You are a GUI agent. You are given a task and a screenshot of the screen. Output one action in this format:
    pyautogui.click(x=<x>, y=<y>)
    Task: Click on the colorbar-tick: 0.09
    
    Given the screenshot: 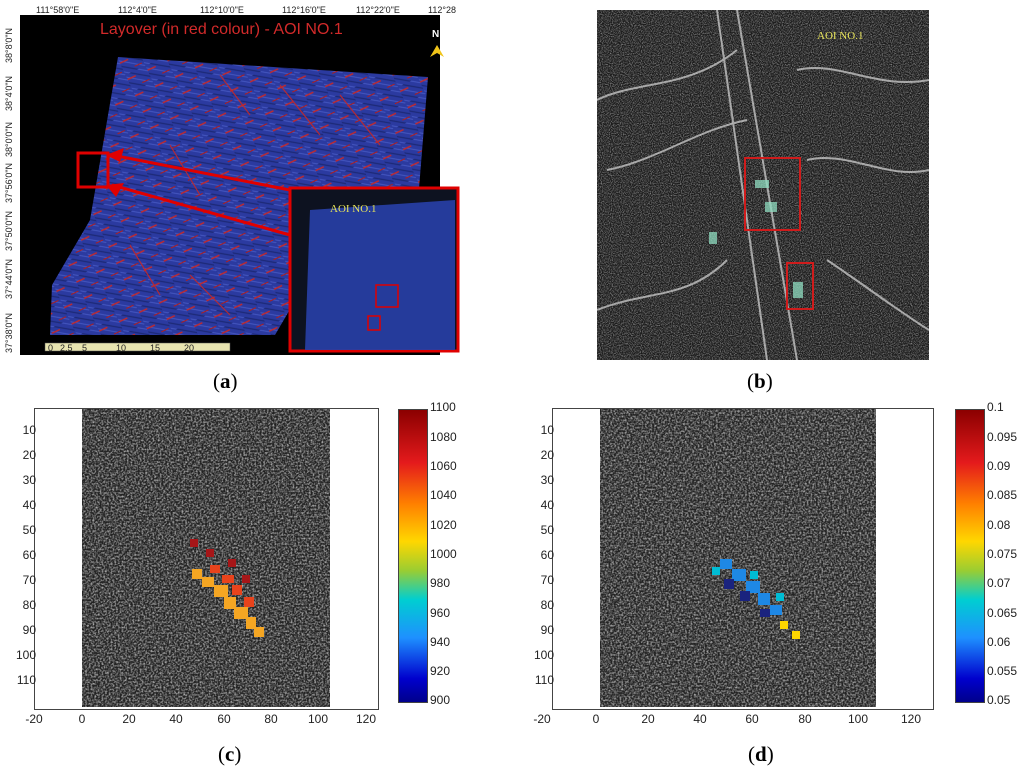 What is the action you would take?
    pyautogui.click(x=999, y=466)
    